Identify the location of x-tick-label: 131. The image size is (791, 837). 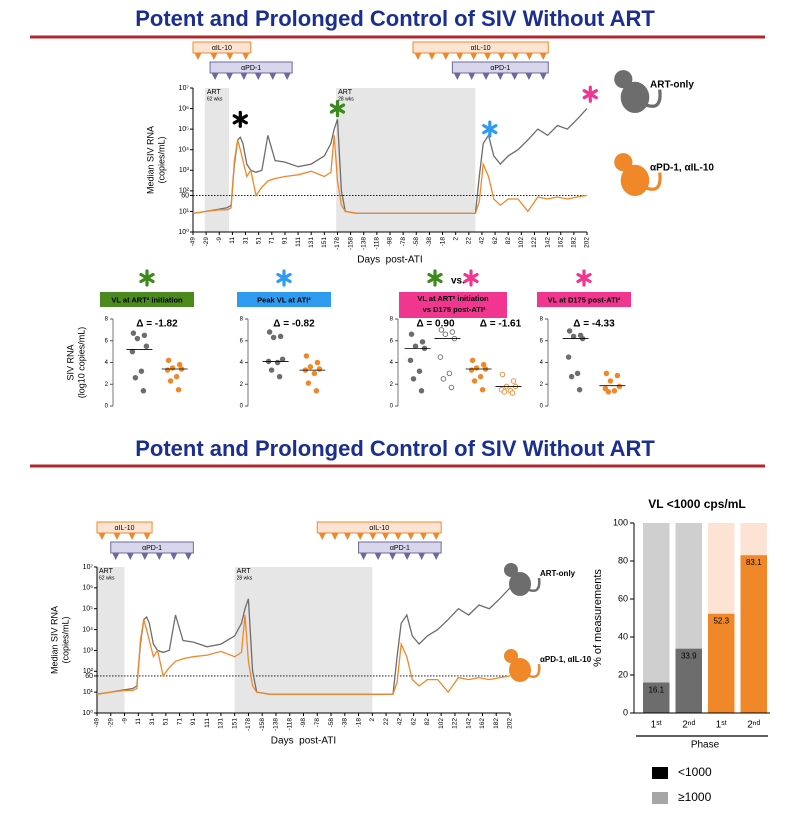
(311, 242).